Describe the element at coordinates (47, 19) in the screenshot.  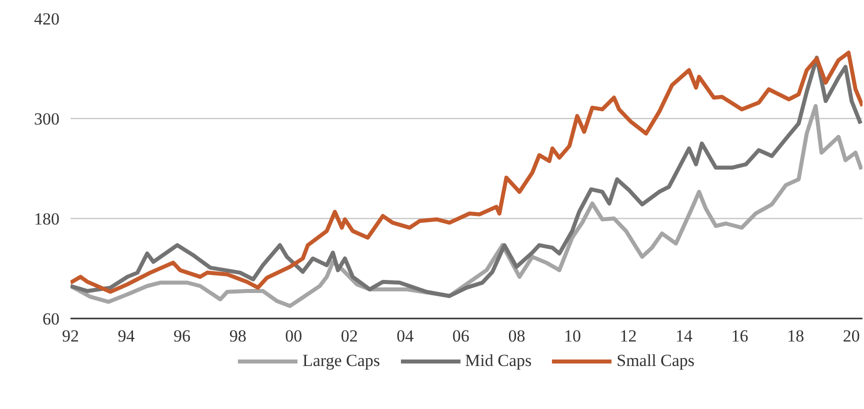
I see `y-tick-label: 420` at that location.